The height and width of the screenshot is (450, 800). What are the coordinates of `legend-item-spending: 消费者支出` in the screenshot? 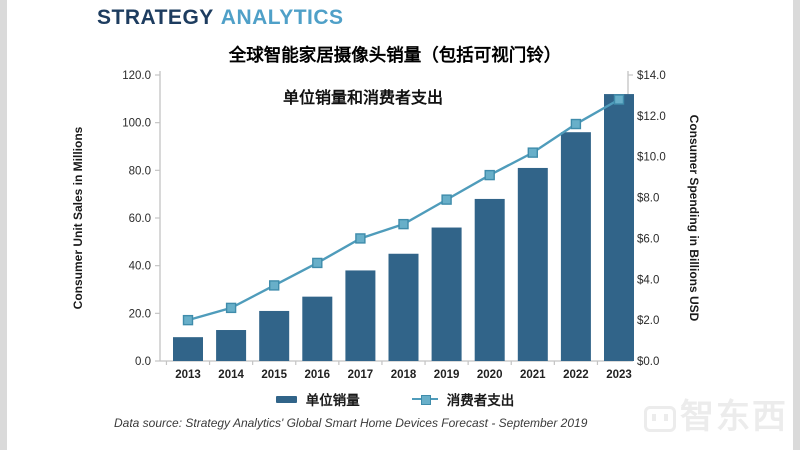 It's located at (463, 399).